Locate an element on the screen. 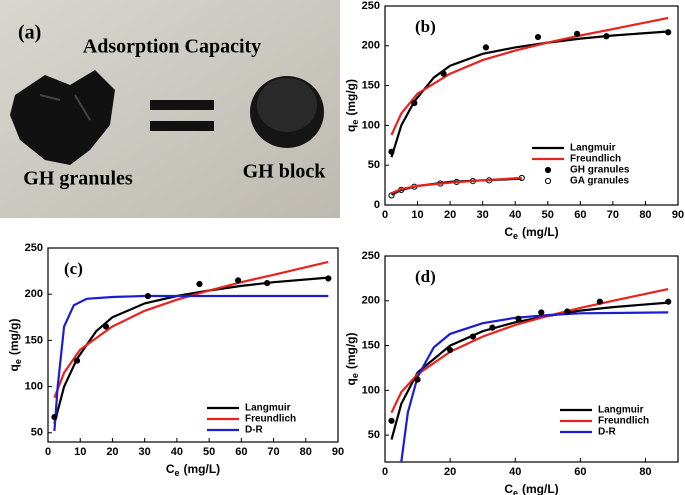 This screenshot has height=495, width=685. legend-label: GA granules is located at coordinates (600, 181).